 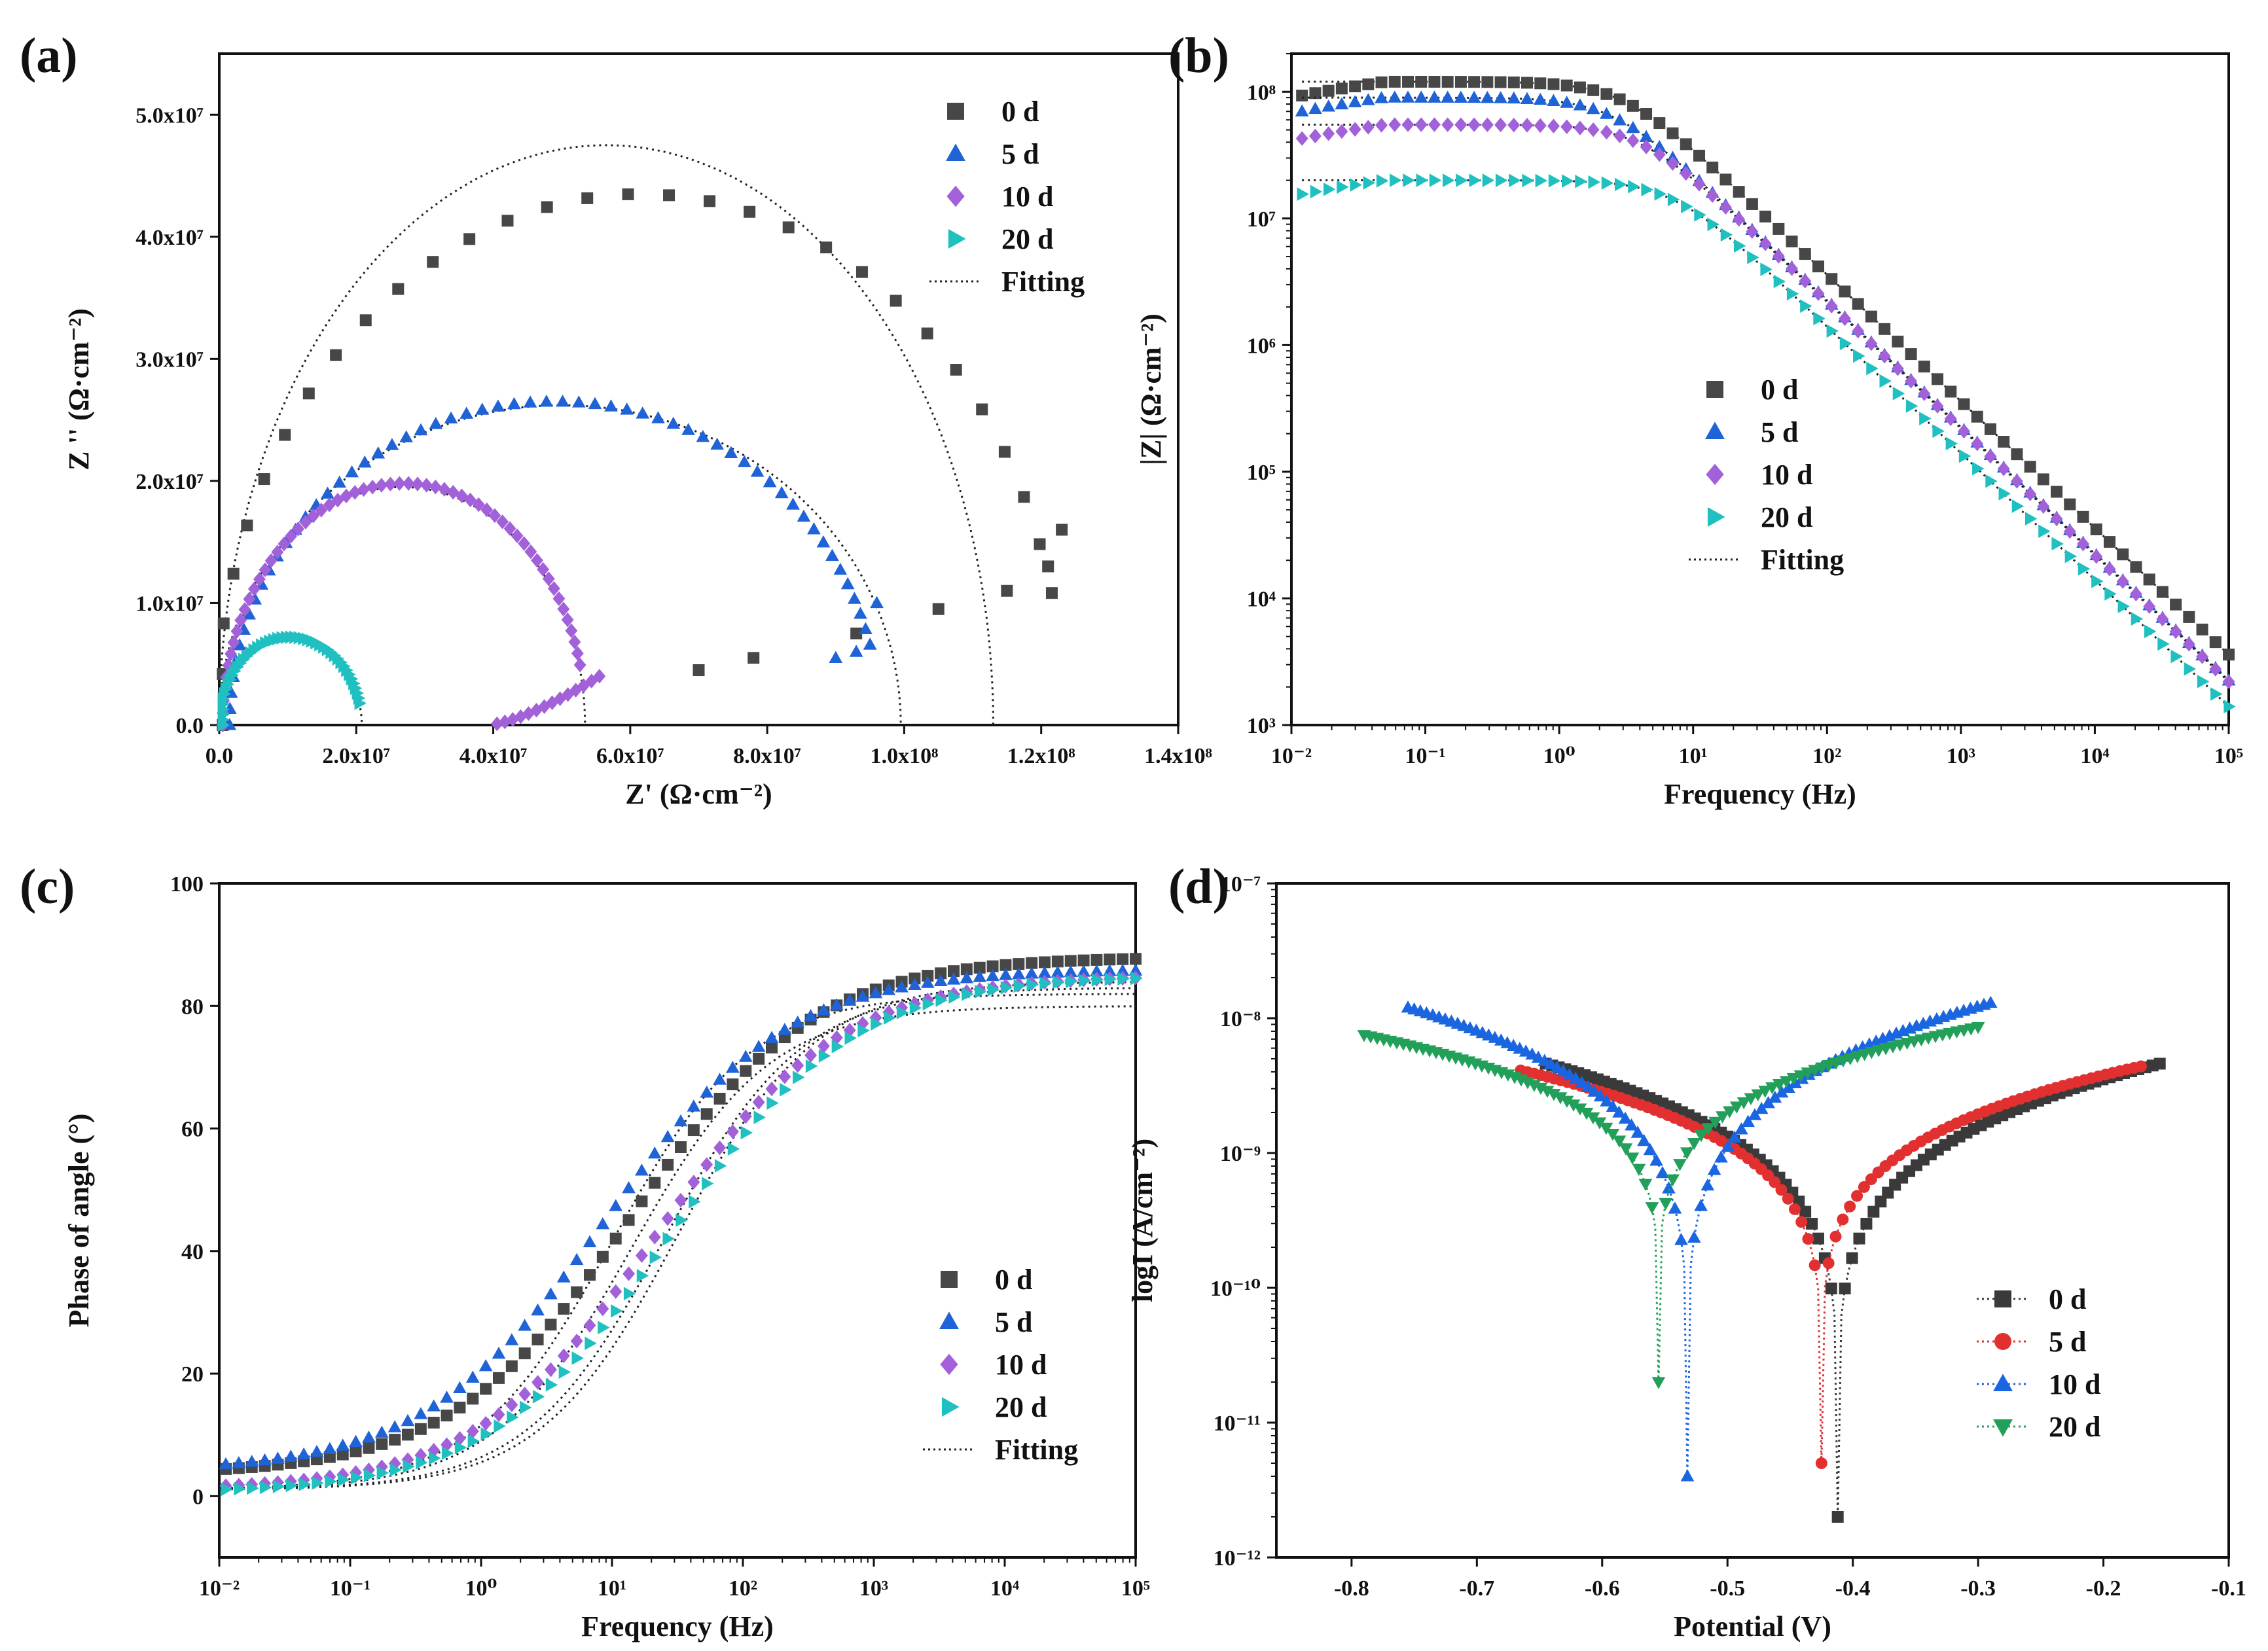 What do you see at coordinates (1715, 430) in the screenshot?
I see `panel-b-legend-marker` at bounding box center [1715, 430].